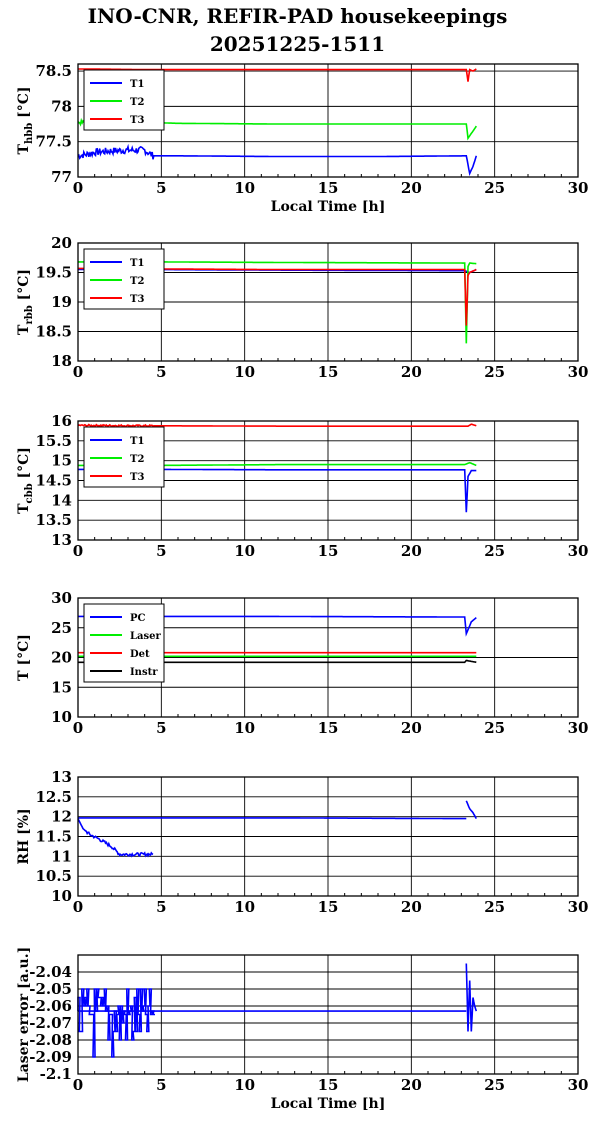 The image size is (595, 1134). I want to click on y-tick-label: 14.5, so click(53, 481).